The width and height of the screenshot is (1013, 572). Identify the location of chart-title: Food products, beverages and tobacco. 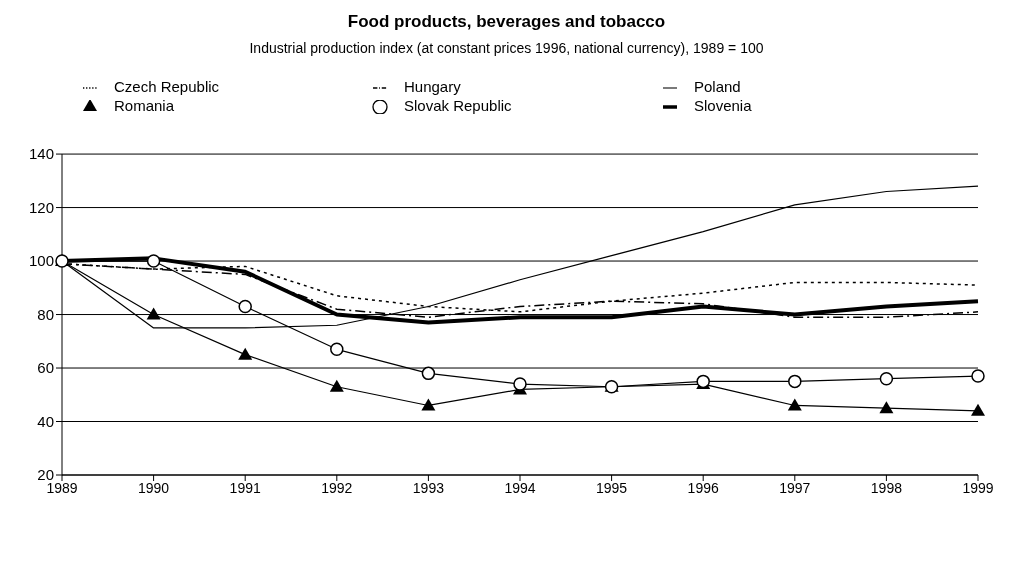
(506, 21).